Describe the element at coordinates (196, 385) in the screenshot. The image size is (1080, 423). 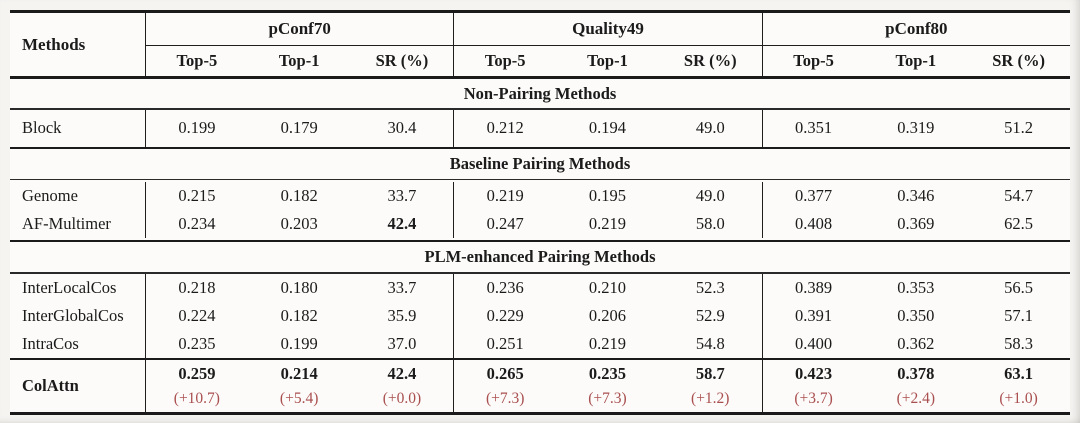
I see `metric-cell: 0.259 (+10.7)` at that location.